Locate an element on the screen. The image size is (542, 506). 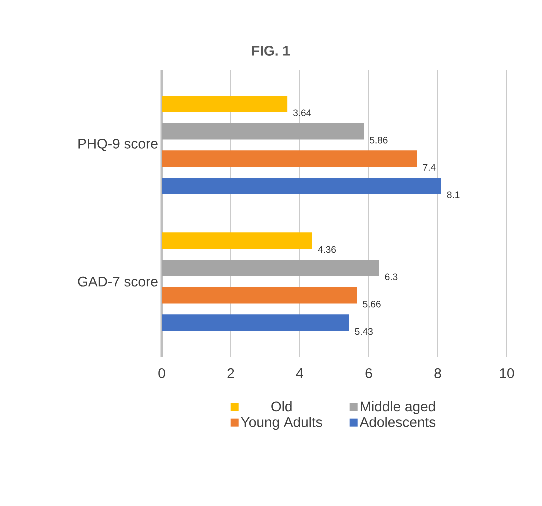
data-label: 5.66 is located at coordinates (372, 304).